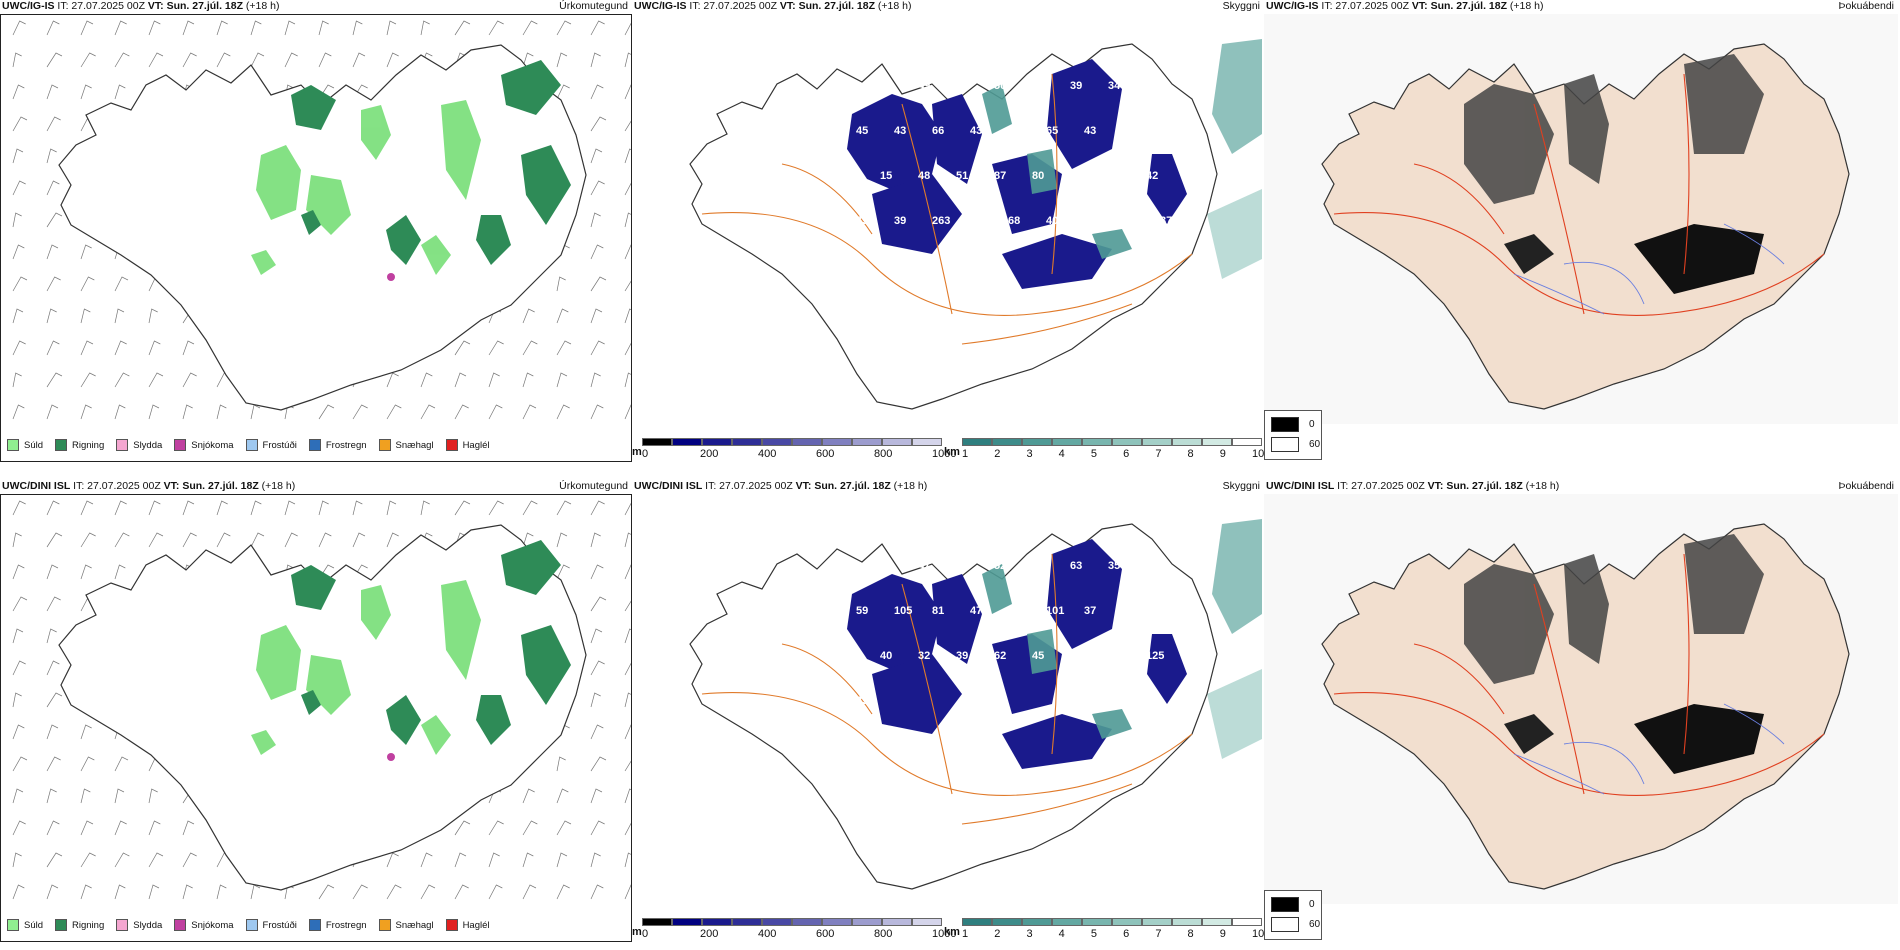 The image size is (1900, 950). I want to click on colorbar-tick: 1000, so click(944, 934).